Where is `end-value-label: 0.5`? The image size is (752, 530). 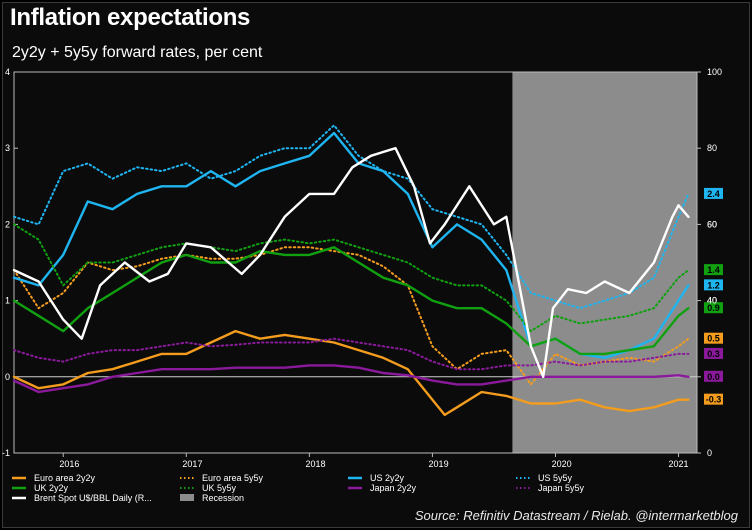 end-value-label: 0.5 is located at coordinates (713, 339).